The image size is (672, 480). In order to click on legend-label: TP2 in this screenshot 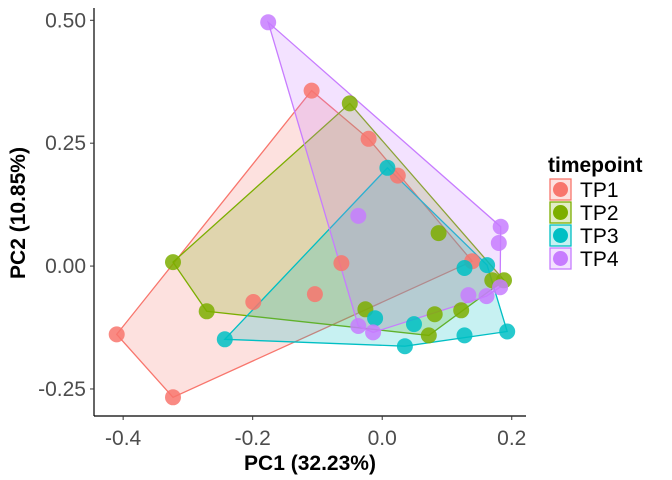, I will do `click(599, 213)`.